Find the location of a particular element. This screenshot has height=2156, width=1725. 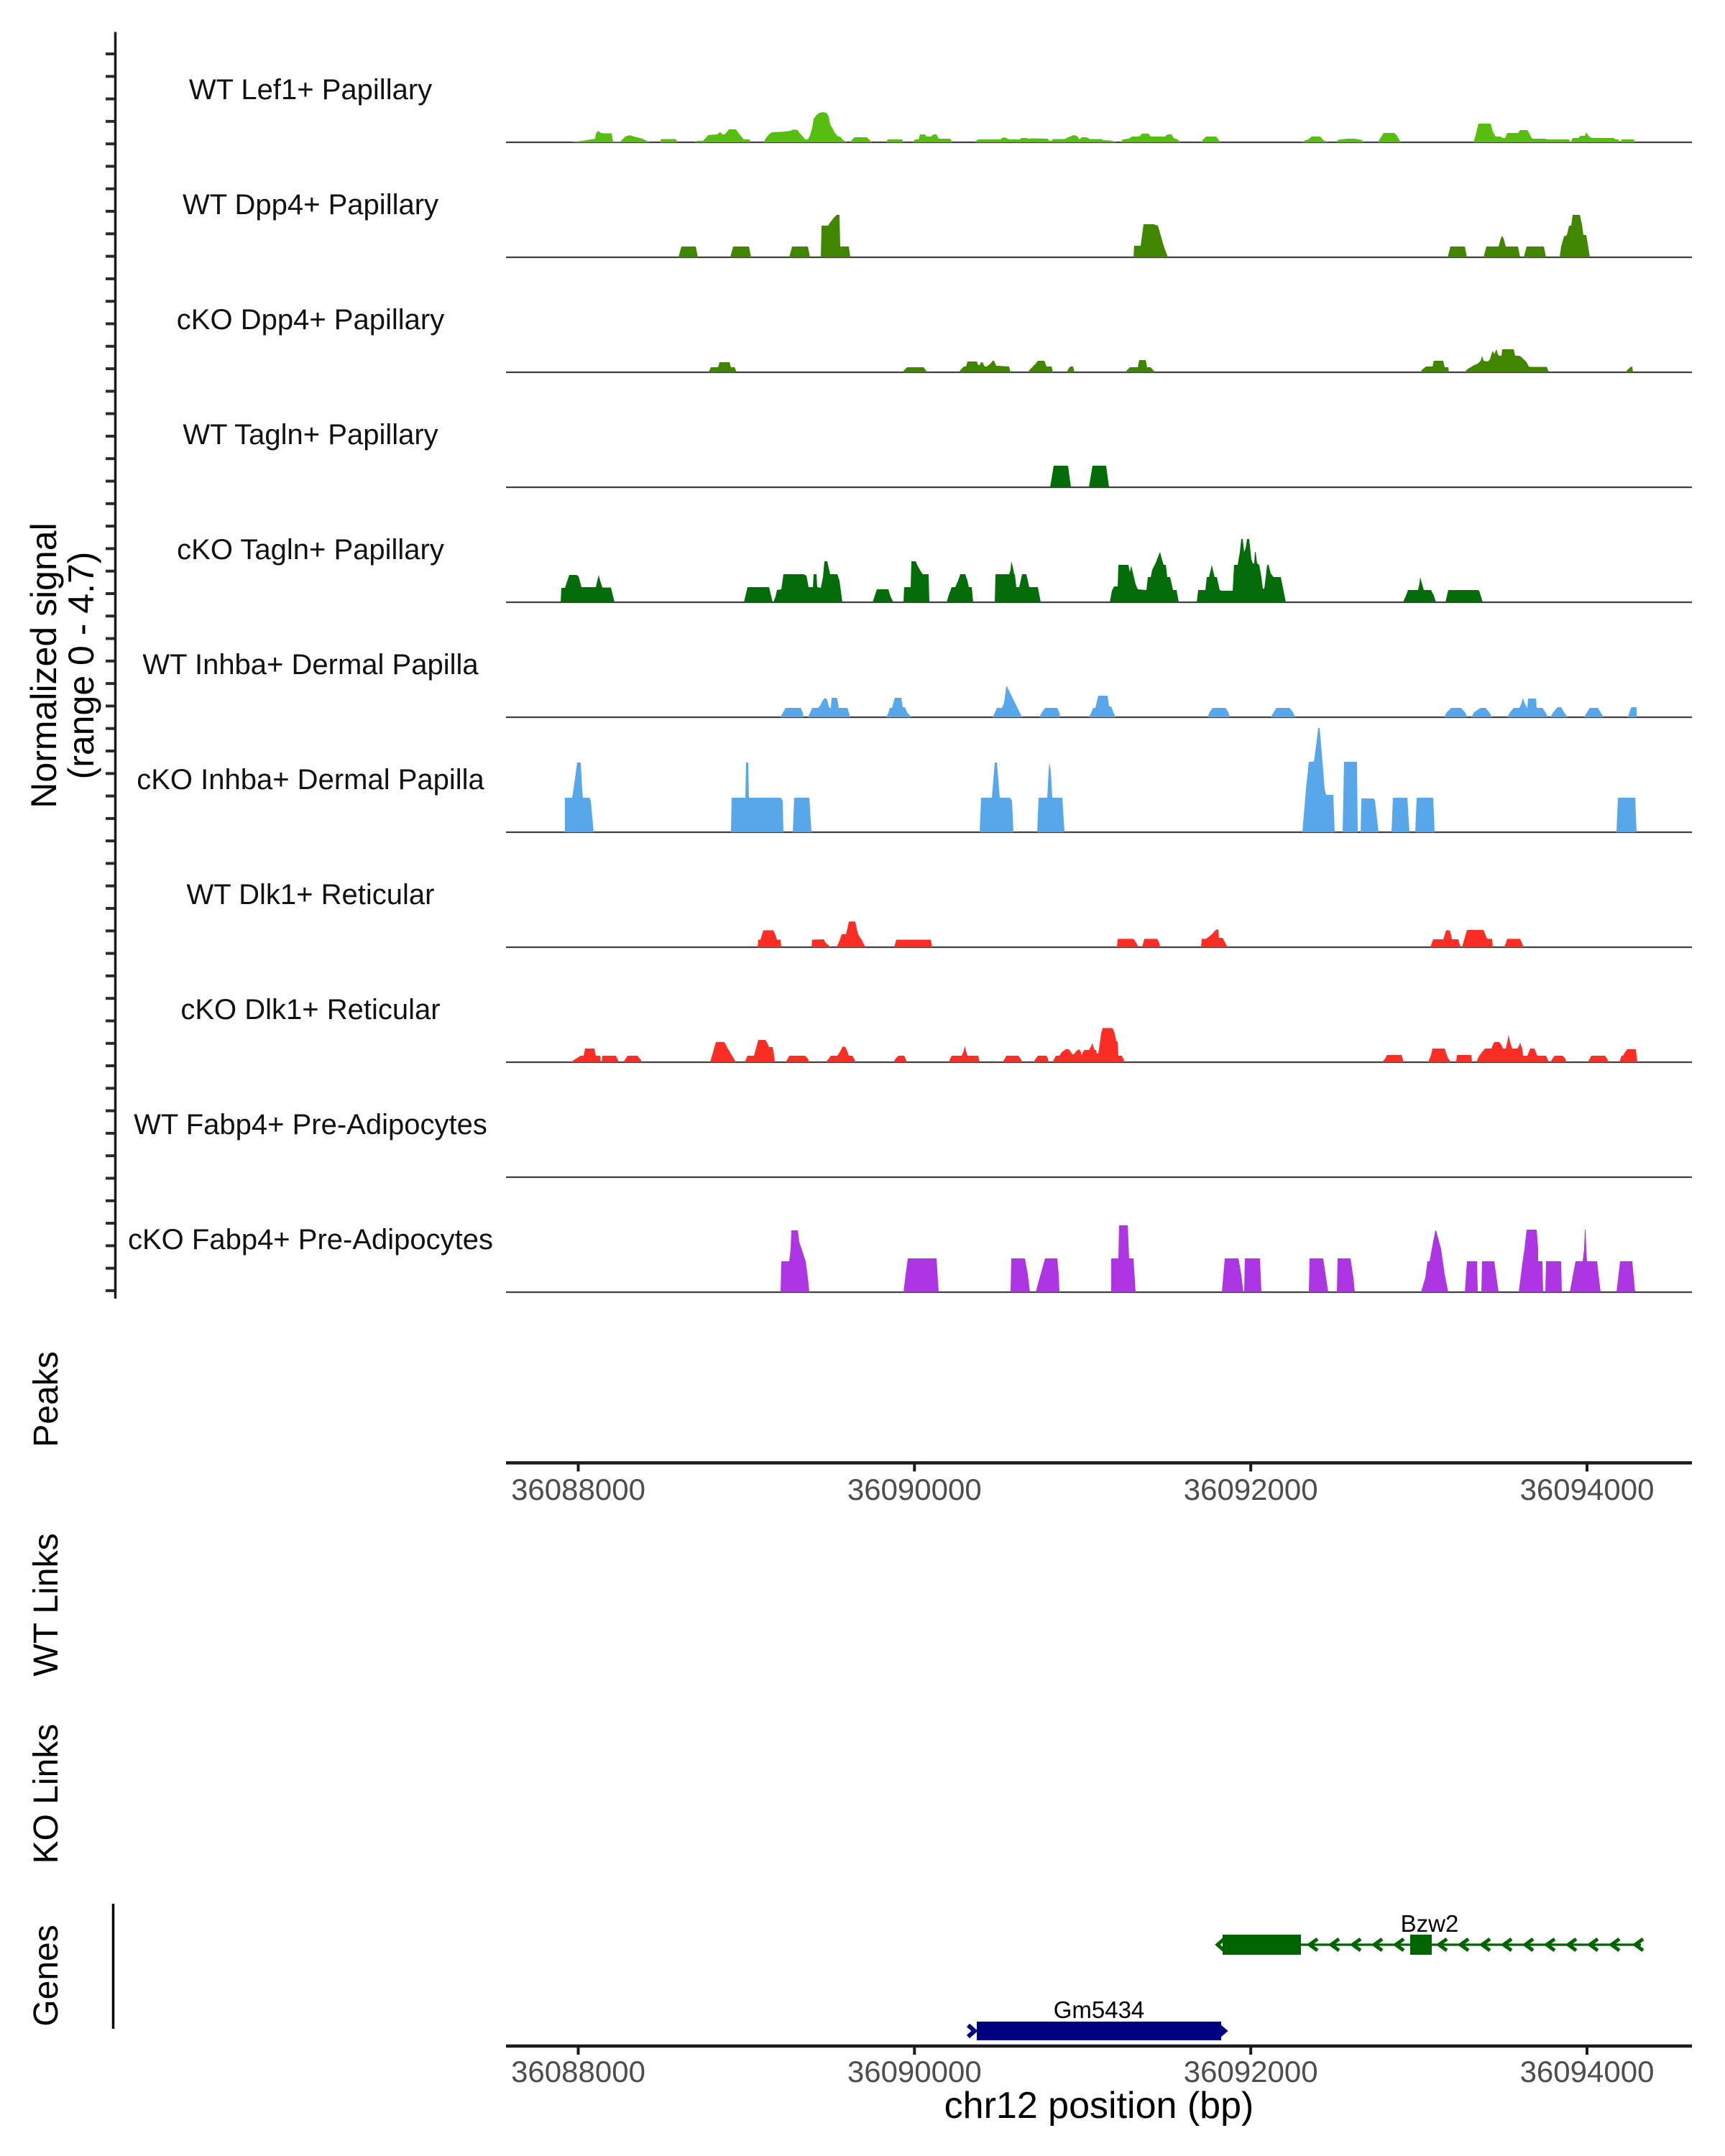

svg-text: chr12 position (bp) is located at coordinates (1099, 2106).